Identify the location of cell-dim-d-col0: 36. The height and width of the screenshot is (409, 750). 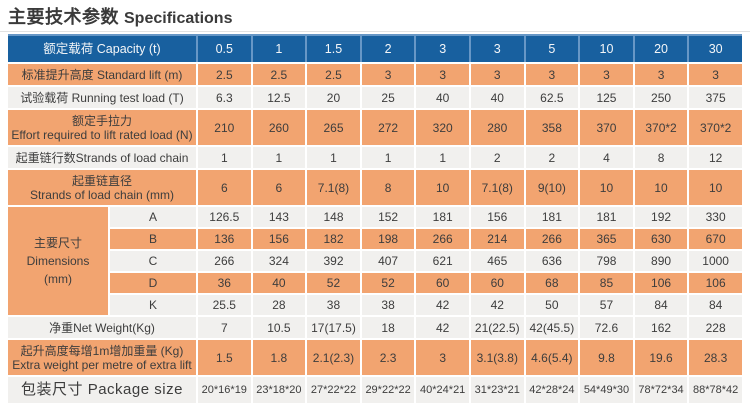
(224, 283).